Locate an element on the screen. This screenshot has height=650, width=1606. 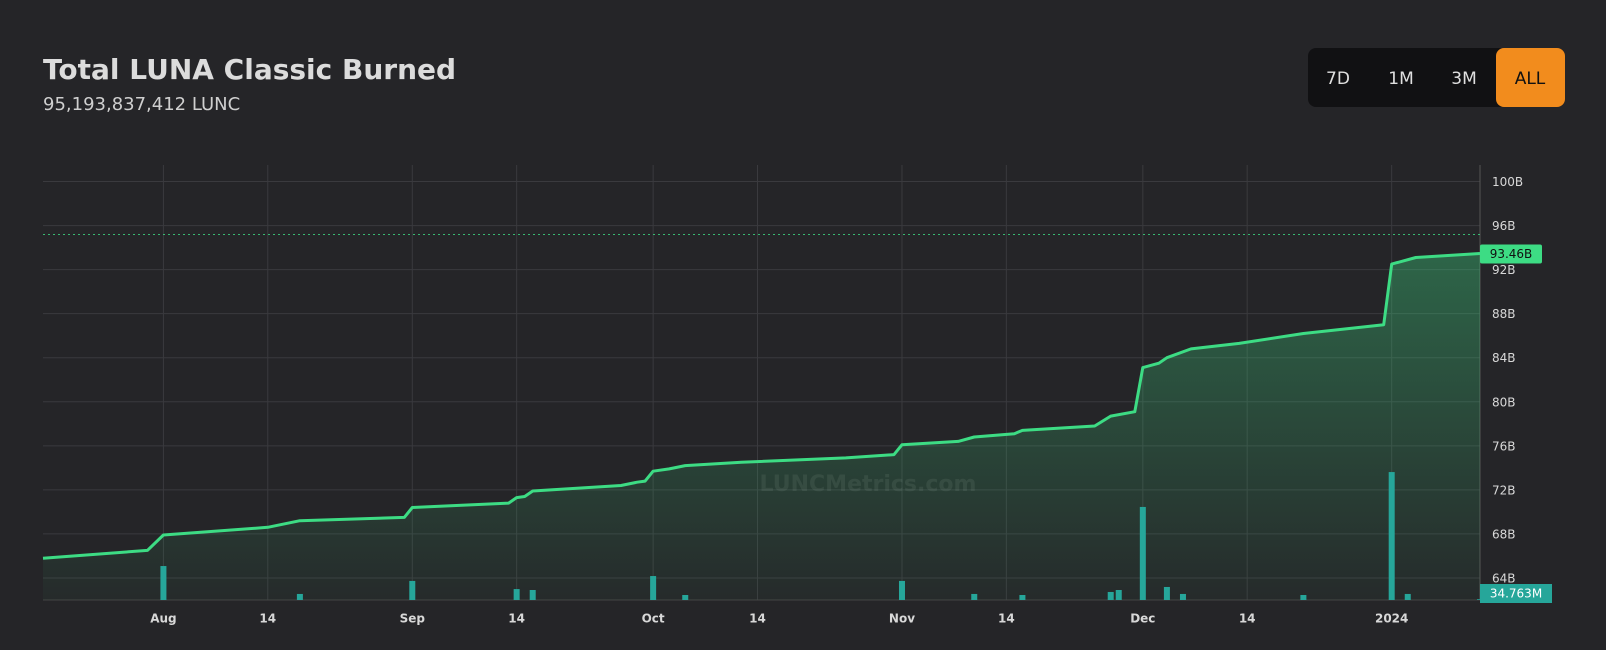
last-value-badge is located at coordinates (1511, 254).